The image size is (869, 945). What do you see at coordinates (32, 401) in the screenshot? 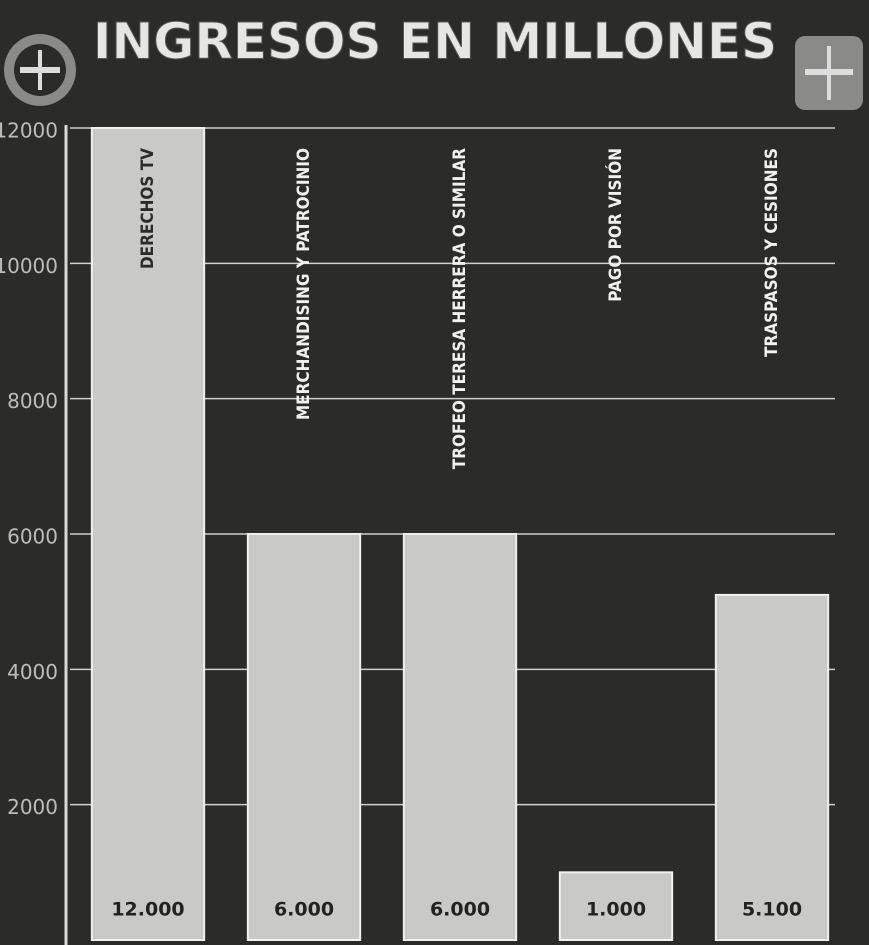
I see `y-tick-label: 8000` at bounding box center [32, 401].